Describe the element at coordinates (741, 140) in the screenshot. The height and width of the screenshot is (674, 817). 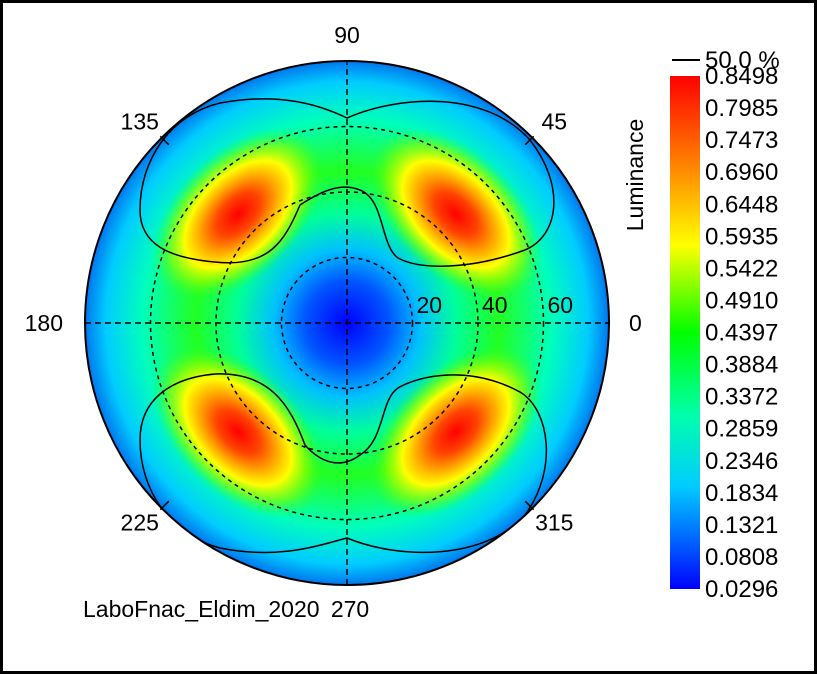
I see `colorbar-tick-label: 0.7473` at that location.